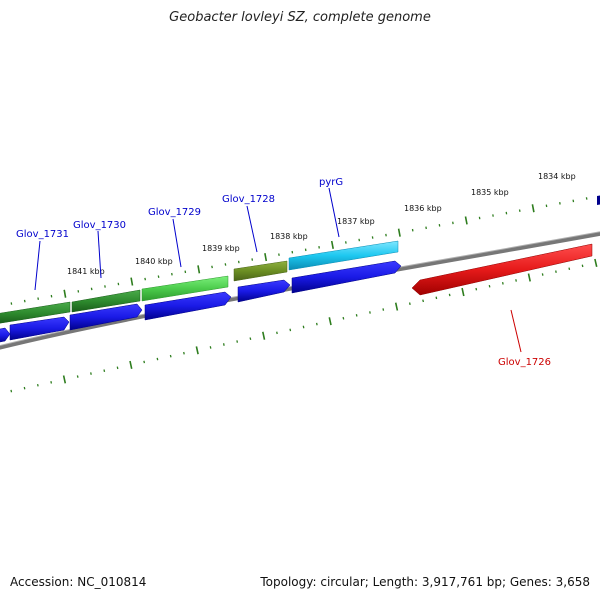 This screenshot has height=600, width=600. I want to click on ruler-label-1840: 1840 kbp, so click(154, 261).